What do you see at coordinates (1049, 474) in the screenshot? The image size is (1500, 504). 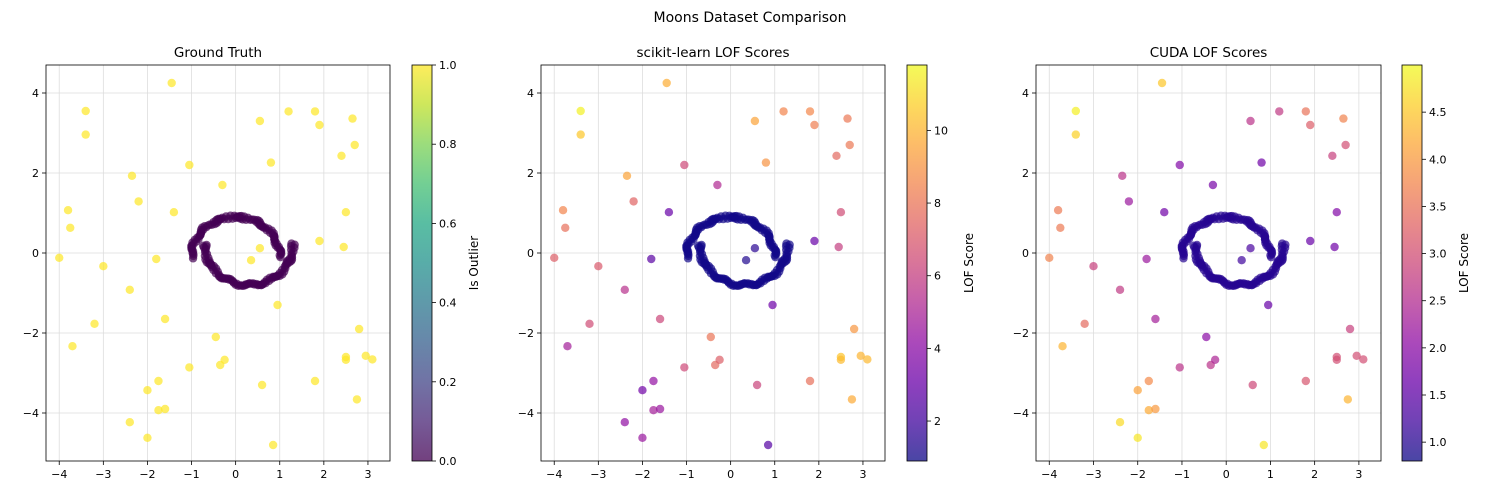 I see `x-tick-label: −4` at bounding box center [1049, 474].